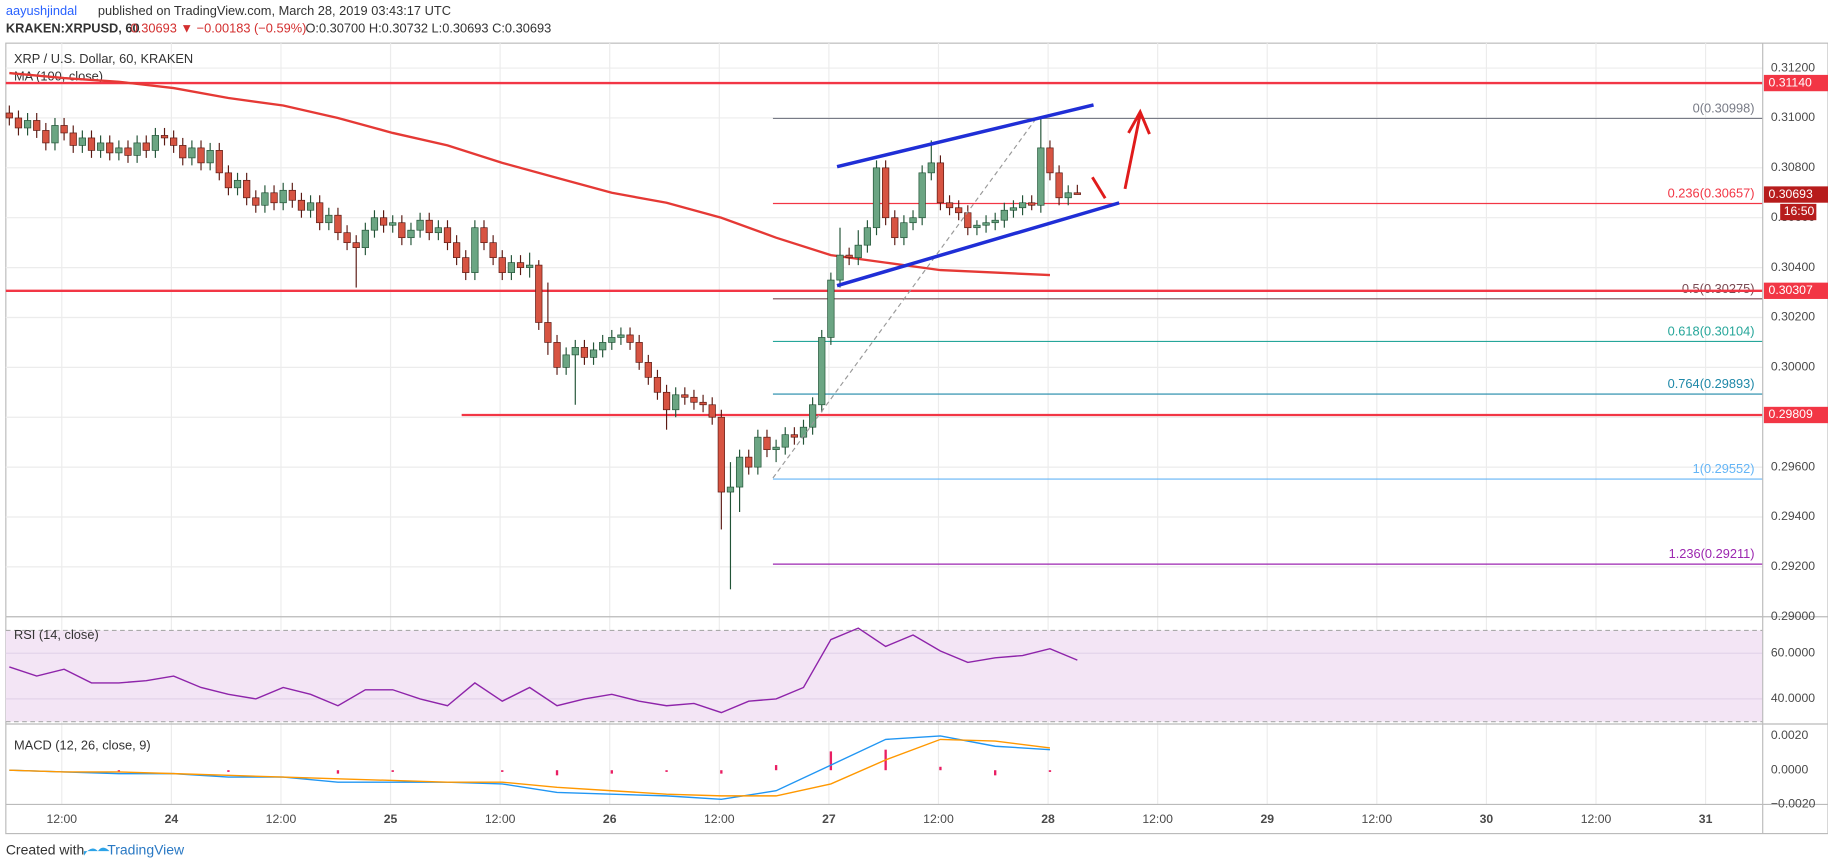  Describe the element at coordinates (73, 28) in the screenshot. I see `symbol: KRAKEN:XRPUSD, 60` at that location.